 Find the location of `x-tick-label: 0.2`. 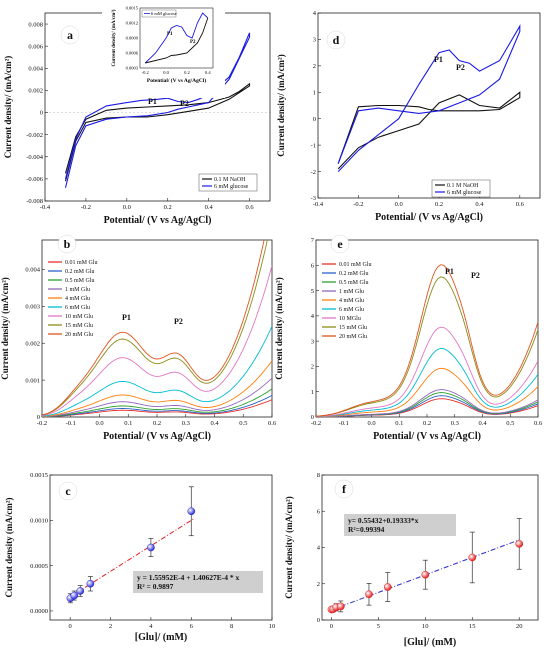

x-tick-label: 0.2 is located at coordinates (439, 204).